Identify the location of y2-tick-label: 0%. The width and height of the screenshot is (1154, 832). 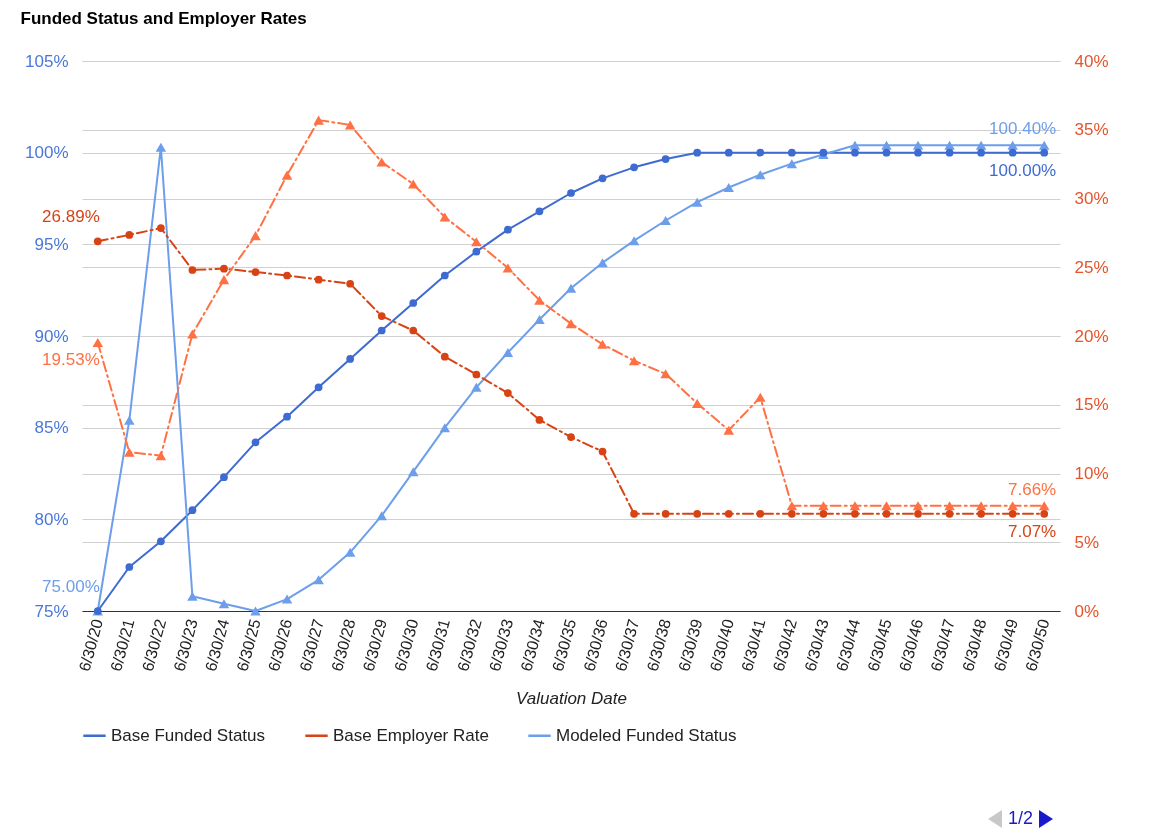
(1087, 611).